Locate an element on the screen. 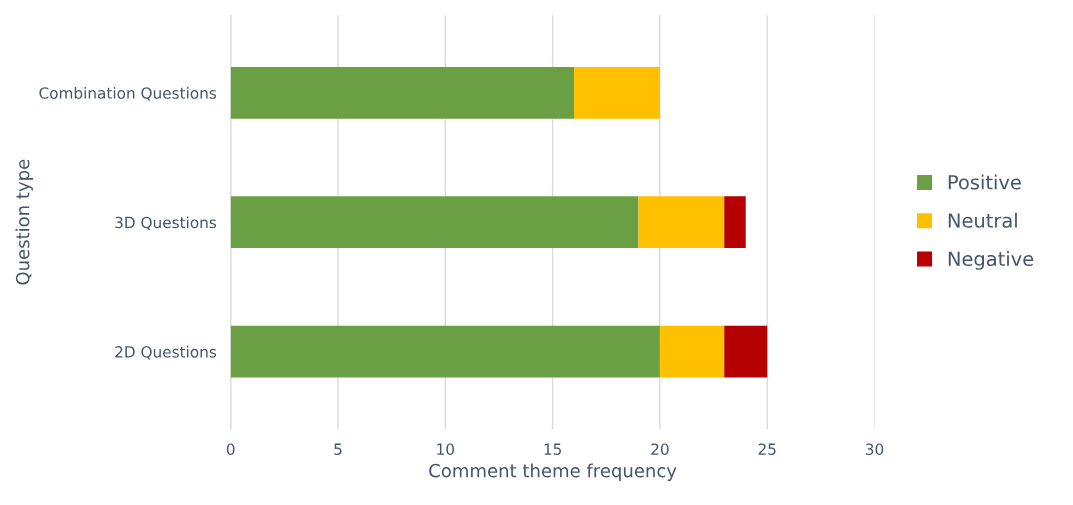 Image resolution: width=1073 pixels, height=505 pixels. x-tick-label: 15 is located at coordinates (552, 449).